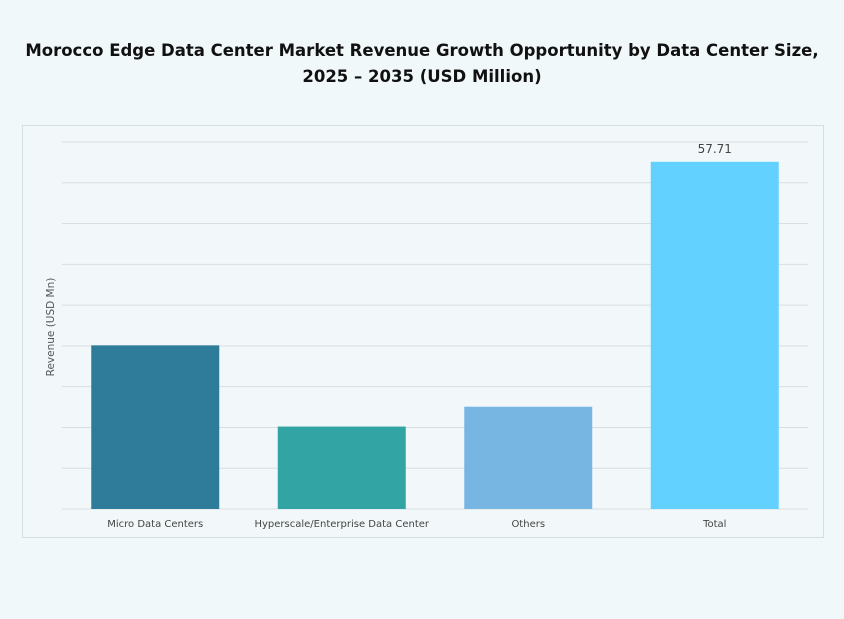 The width and height of the screenshot is (844, 619). What do you see at coordinates (341, 524) in the screenshot?
I see `x-tick-label: Hyperscale/Enterprise Data Center` at bounding box center [341, 524].